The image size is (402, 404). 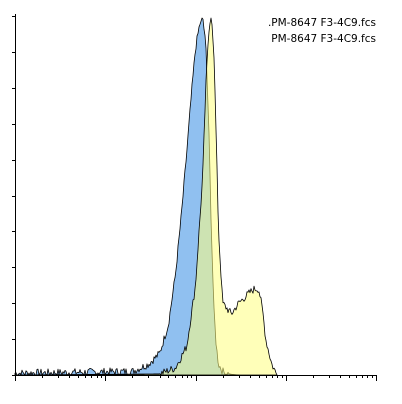 I want to click on legend: .PM-8647 F3-4C9.fcs PM-8647 F3-4C9.fcs, so click(x=322, y=31).